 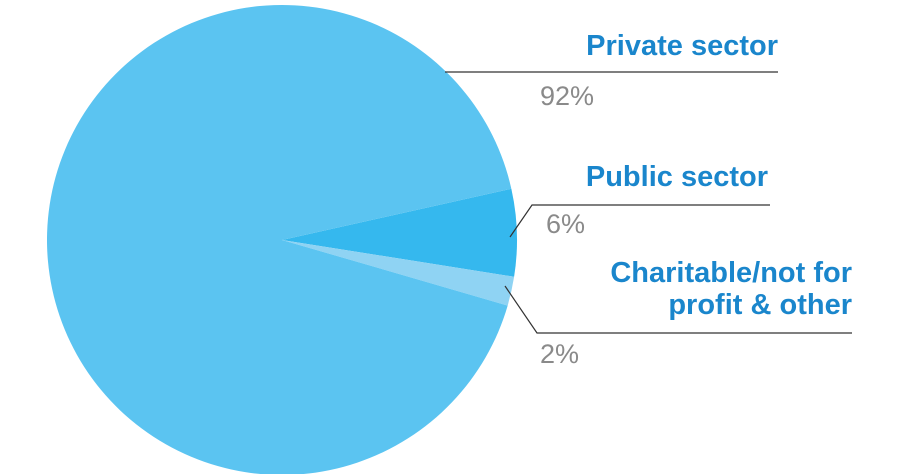 What do you see at coordinates (731, 289) in the screenshot?
I see `slice-label: Charitable/not for profit & other` at bounding box center [731, 289].